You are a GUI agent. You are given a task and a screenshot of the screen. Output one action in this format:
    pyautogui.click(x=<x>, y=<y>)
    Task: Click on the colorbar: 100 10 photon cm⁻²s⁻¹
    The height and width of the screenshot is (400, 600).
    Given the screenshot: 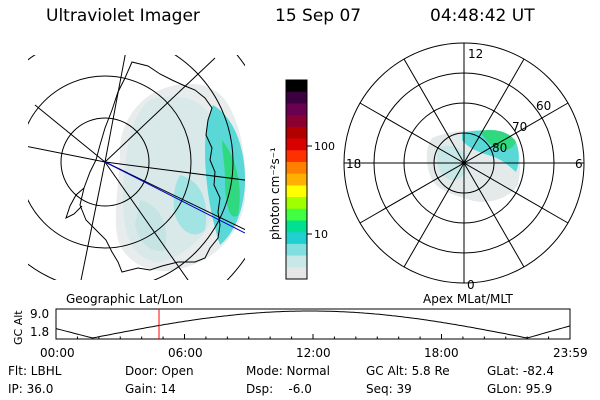 What is the action you would take?
    pyautogui.click(x=301, y=179)
    